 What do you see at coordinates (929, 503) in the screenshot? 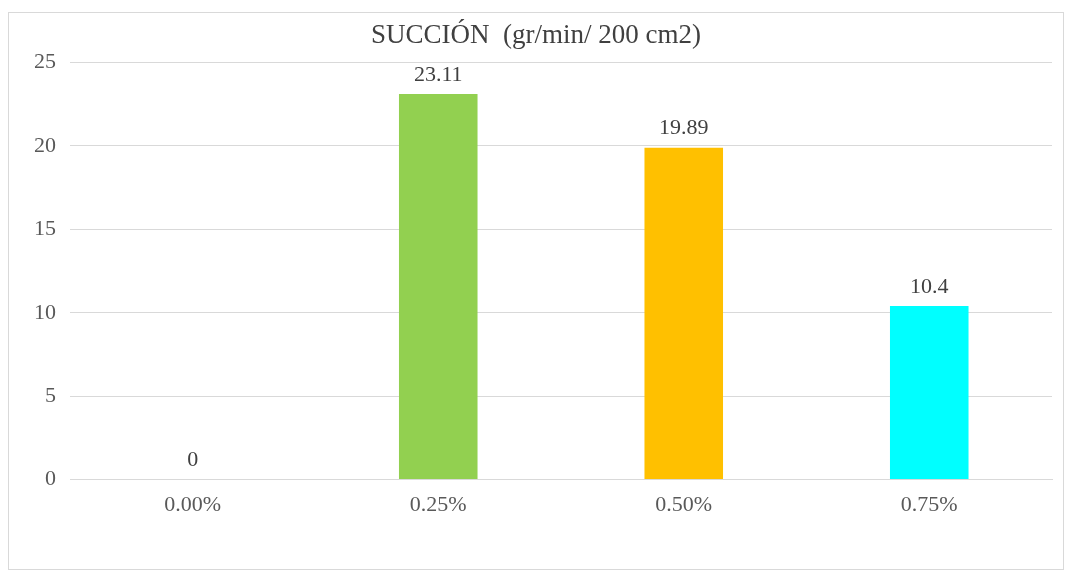
I see `x-tick-label: 0.75%` at bounding box center [929, 503].